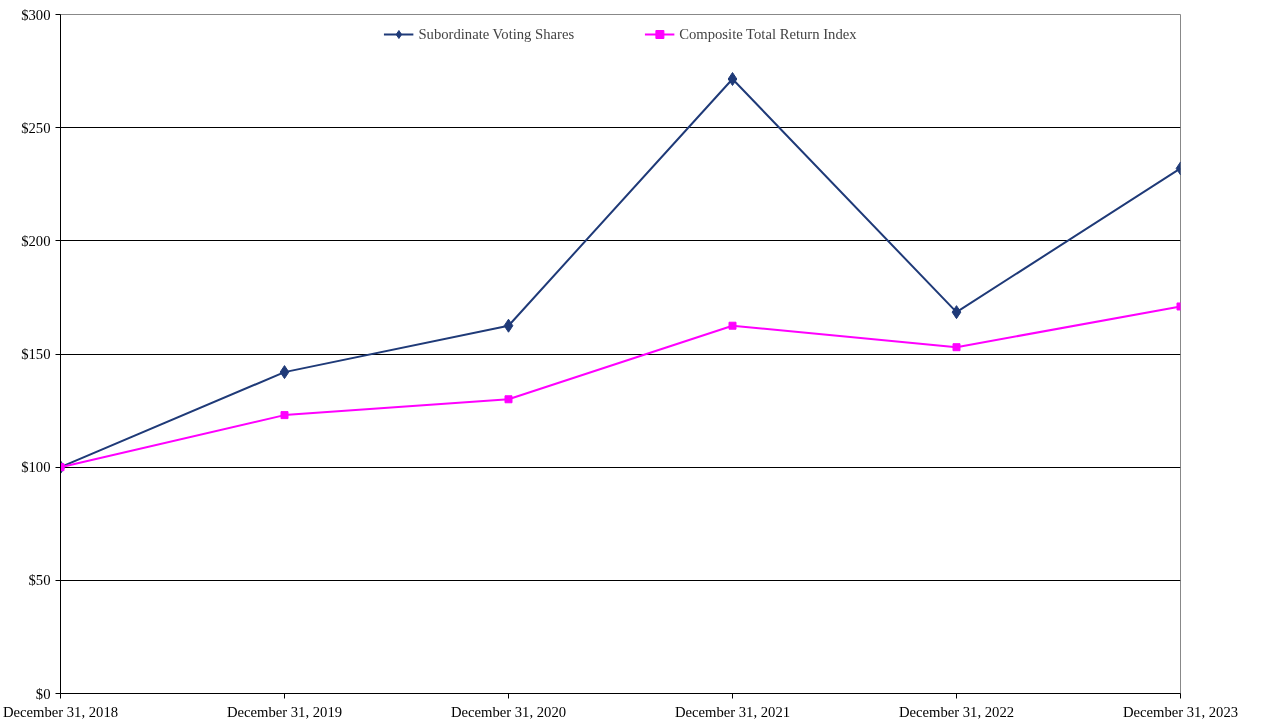 The image size is (1264, 725). What do you see at coordinates (60, 711) in the screenshot?
I see `x-tick-label: December 31, 2018` at bounding box center [60, 711].